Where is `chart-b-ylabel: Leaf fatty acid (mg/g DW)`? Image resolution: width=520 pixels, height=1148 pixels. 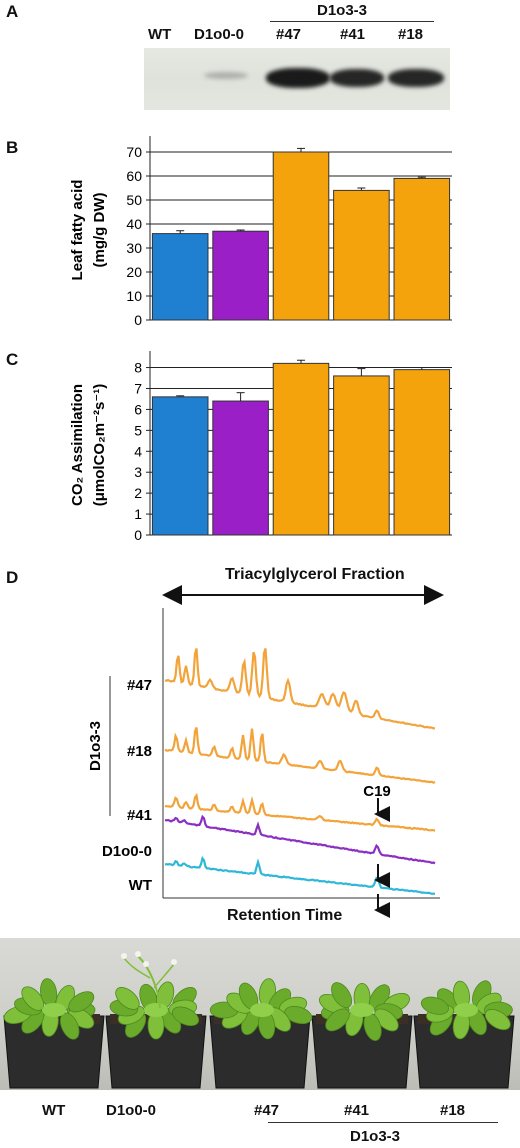
chart-b-ylabel: Leaf fatty acid (mg/g DW) is located at coordinates (88, 230).